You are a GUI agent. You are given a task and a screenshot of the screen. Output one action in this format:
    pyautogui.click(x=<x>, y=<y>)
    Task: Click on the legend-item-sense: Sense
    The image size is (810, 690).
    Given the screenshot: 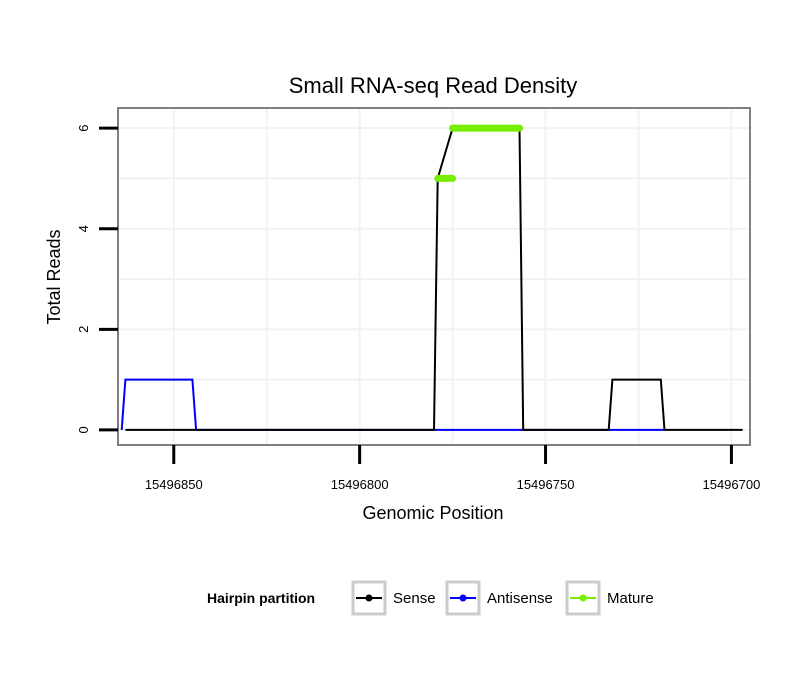 What is the action you would take?
    pyautogui.click(x=393, y=598)
    